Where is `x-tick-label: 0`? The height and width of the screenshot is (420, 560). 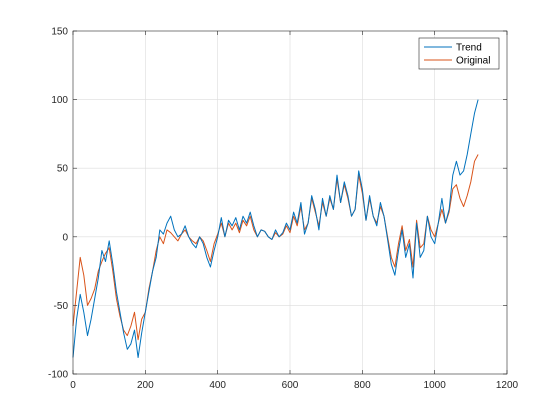
x-tick-label: 0 is located at coordinates (73, 385).